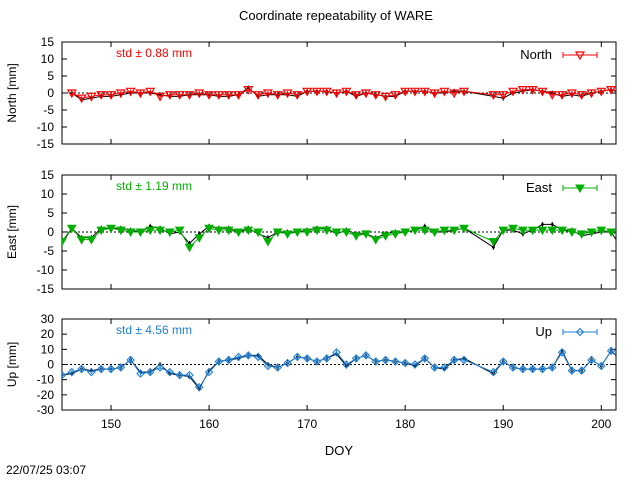 The height and width of the screenshot is (480, 640). I want to click on north-series-group, so click(341, 94).